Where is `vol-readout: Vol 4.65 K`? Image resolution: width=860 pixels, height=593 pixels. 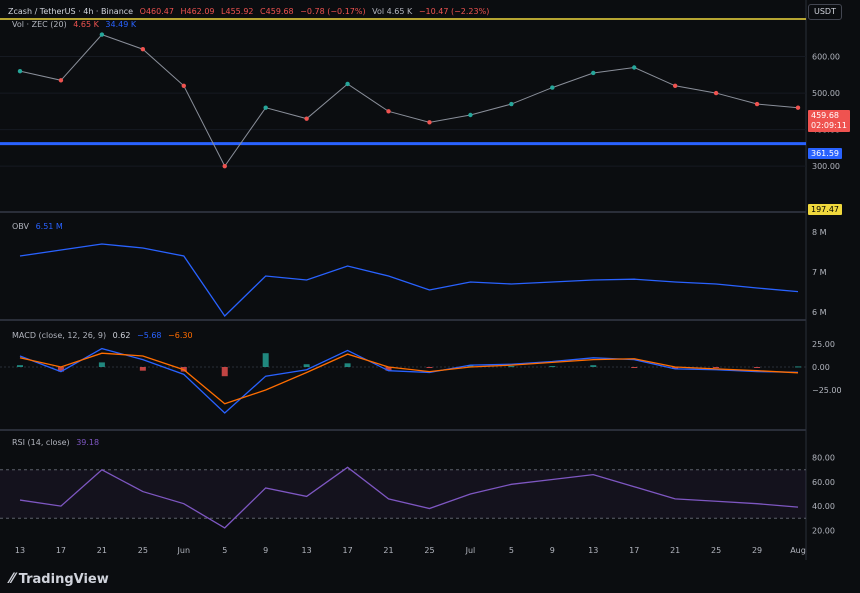 vol-readout: Vol 4.65 K is located at coordinates (392, 11).